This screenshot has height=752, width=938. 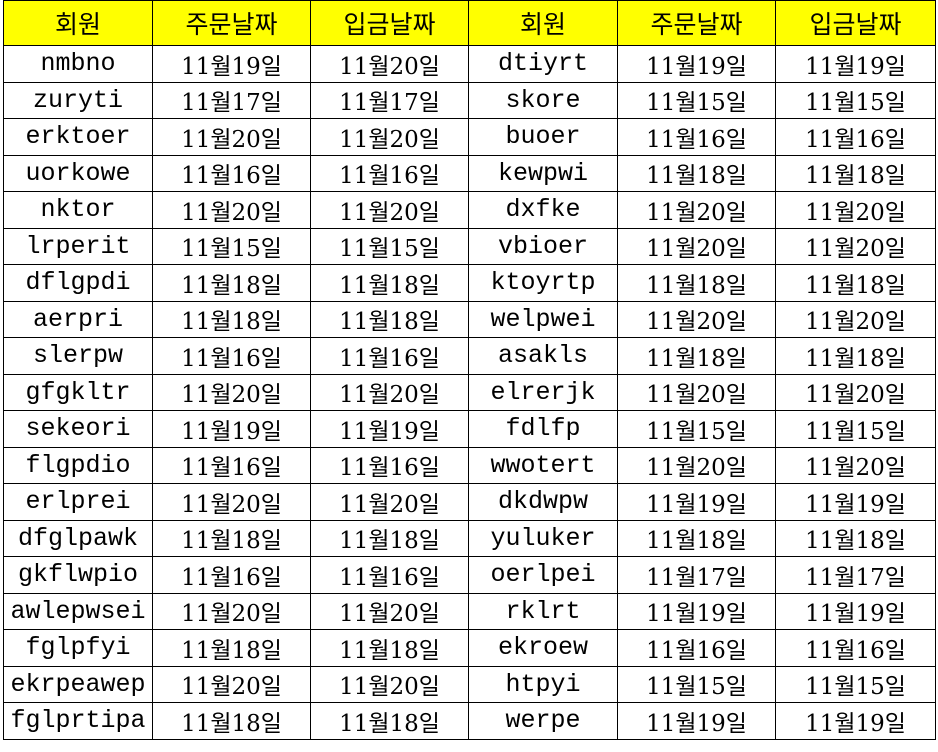 I want to click on member-cell: elrerjk, so click(x=543, y=392).